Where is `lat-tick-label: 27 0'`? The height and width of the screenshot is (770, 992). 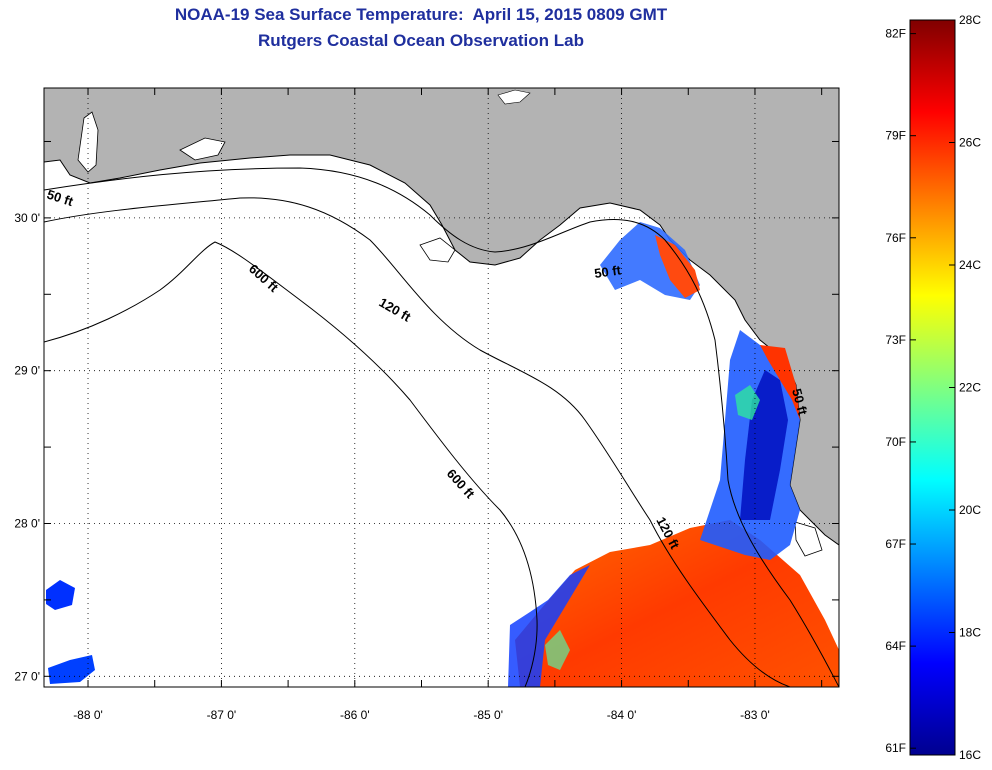 lat-tick-label: 27 0' is located at coordinates (27, 676).